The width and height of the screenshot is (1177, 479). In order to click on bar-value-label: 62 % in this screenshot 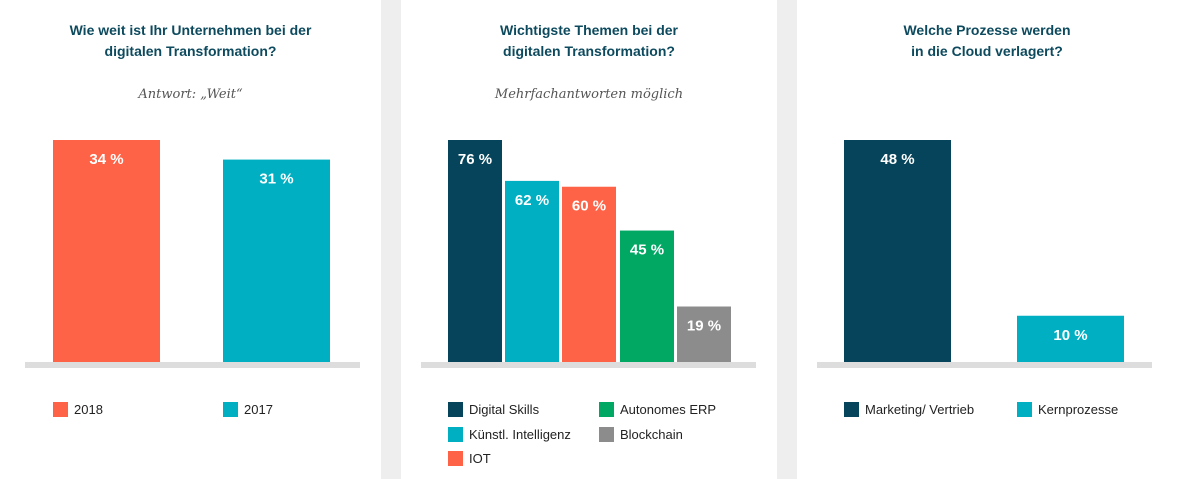, I will do `click(532, 200)`.